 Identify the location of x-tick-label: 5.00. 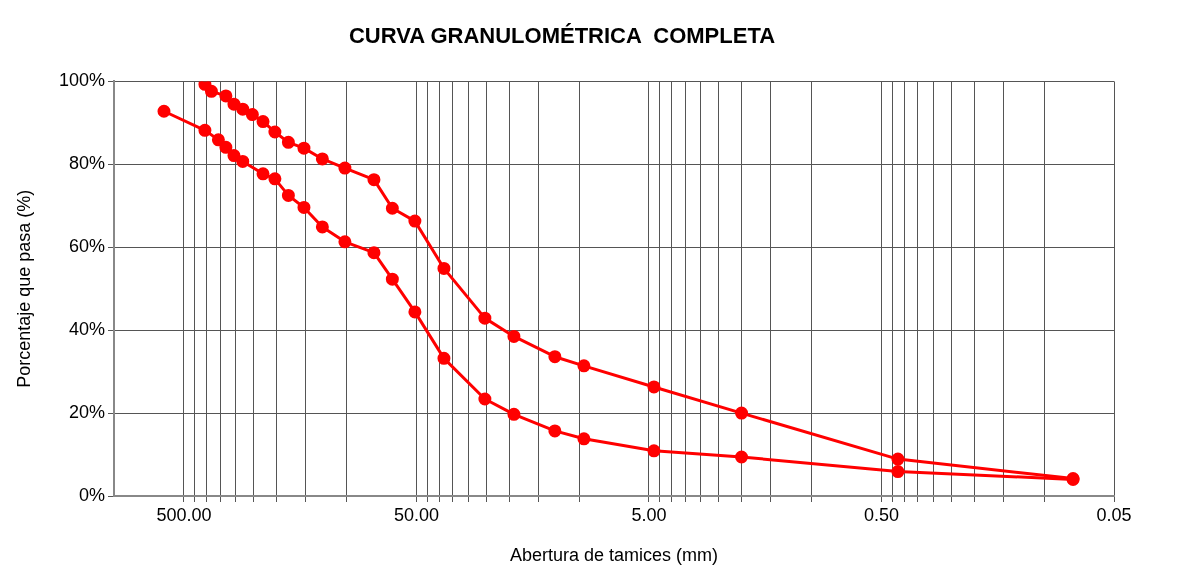
(649, 514).